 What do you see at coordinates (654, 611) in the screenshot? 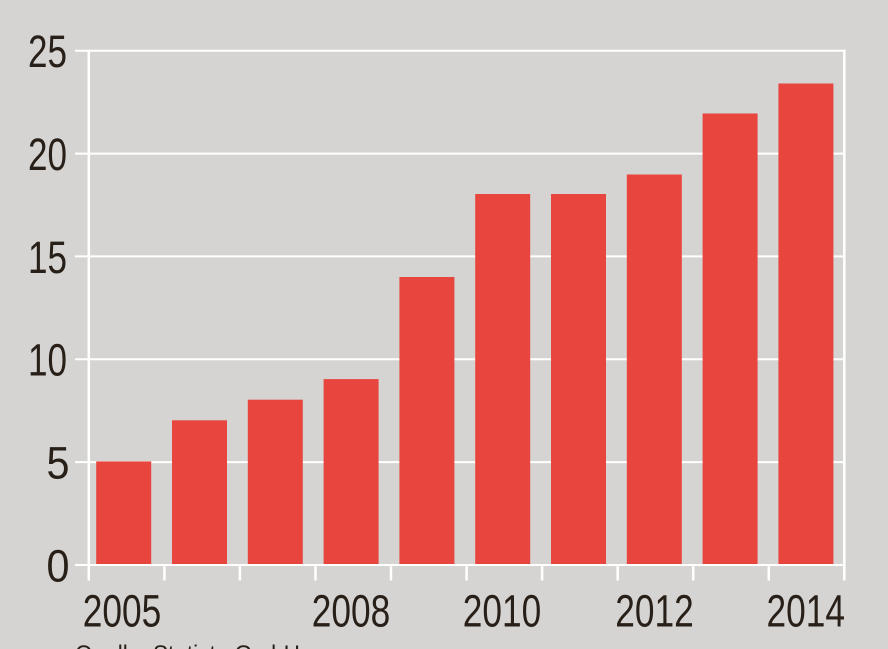
I see `svg-text: 2012` at bounding box center [654, 611].